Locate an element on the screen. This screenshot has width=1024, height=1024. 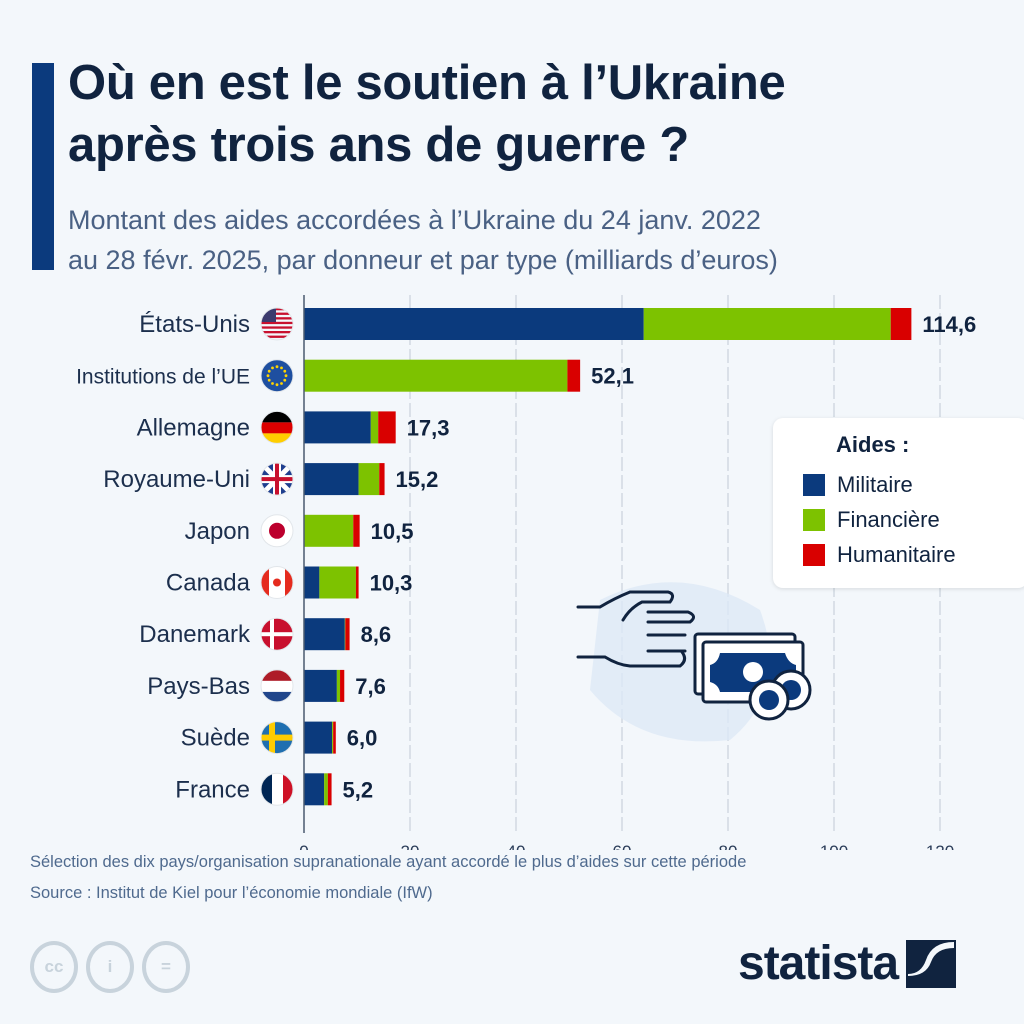
uk-flag-icon is located at coordinates (277, 479).